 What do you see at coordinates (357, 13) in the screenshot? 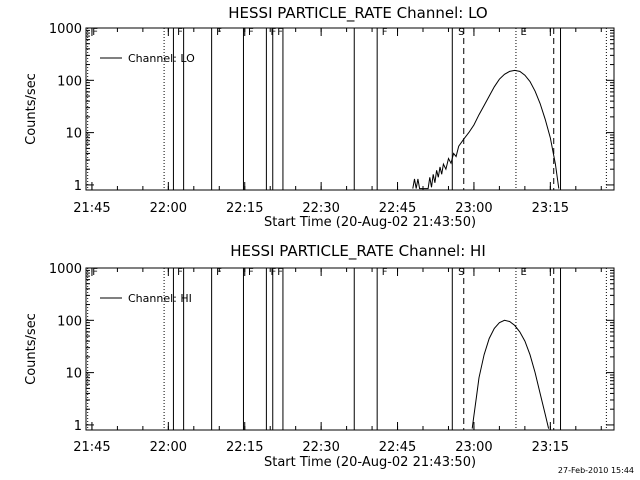
I see `chart-title: HESSI PARTICLE_RATE Channel: LO` at bounding box center [357, 13].